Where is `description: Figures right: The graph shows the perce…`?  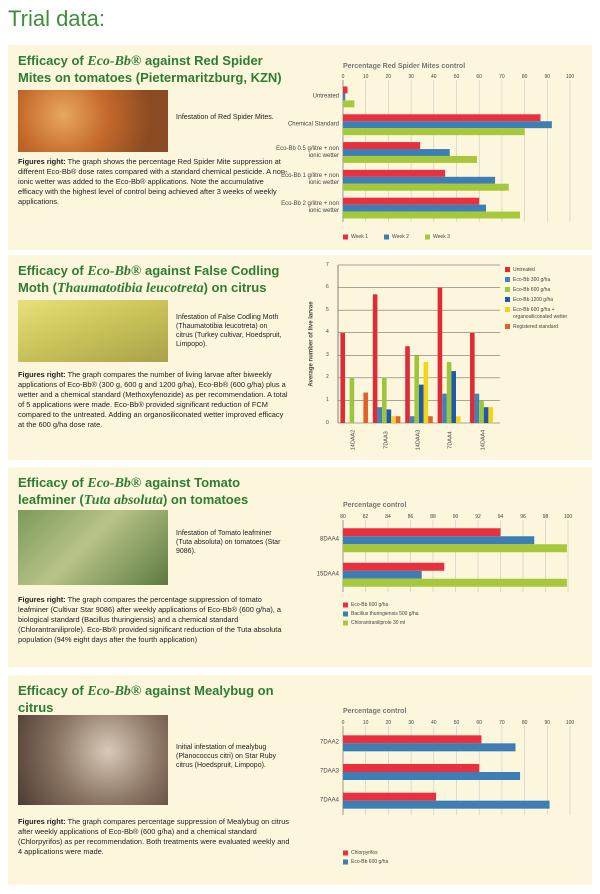
description: Figures right: The graph shows the perce… is located at coordinates (154, 182).